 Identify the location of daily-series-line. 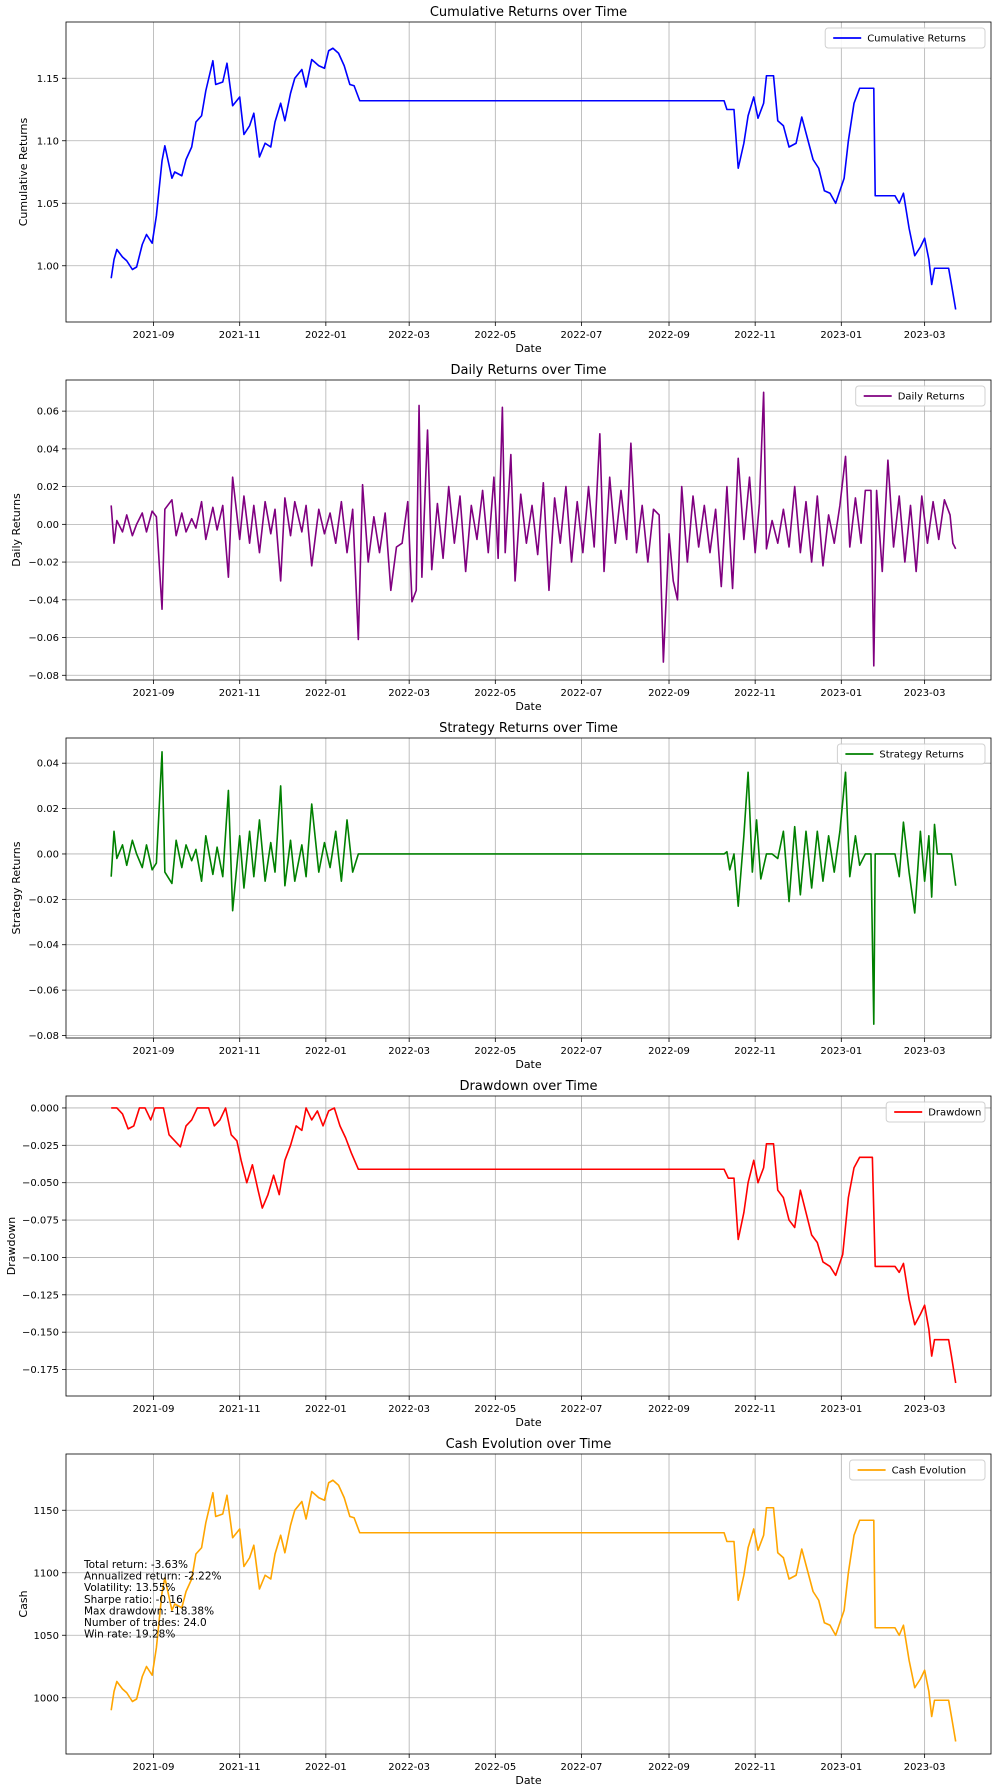
(533, 529).